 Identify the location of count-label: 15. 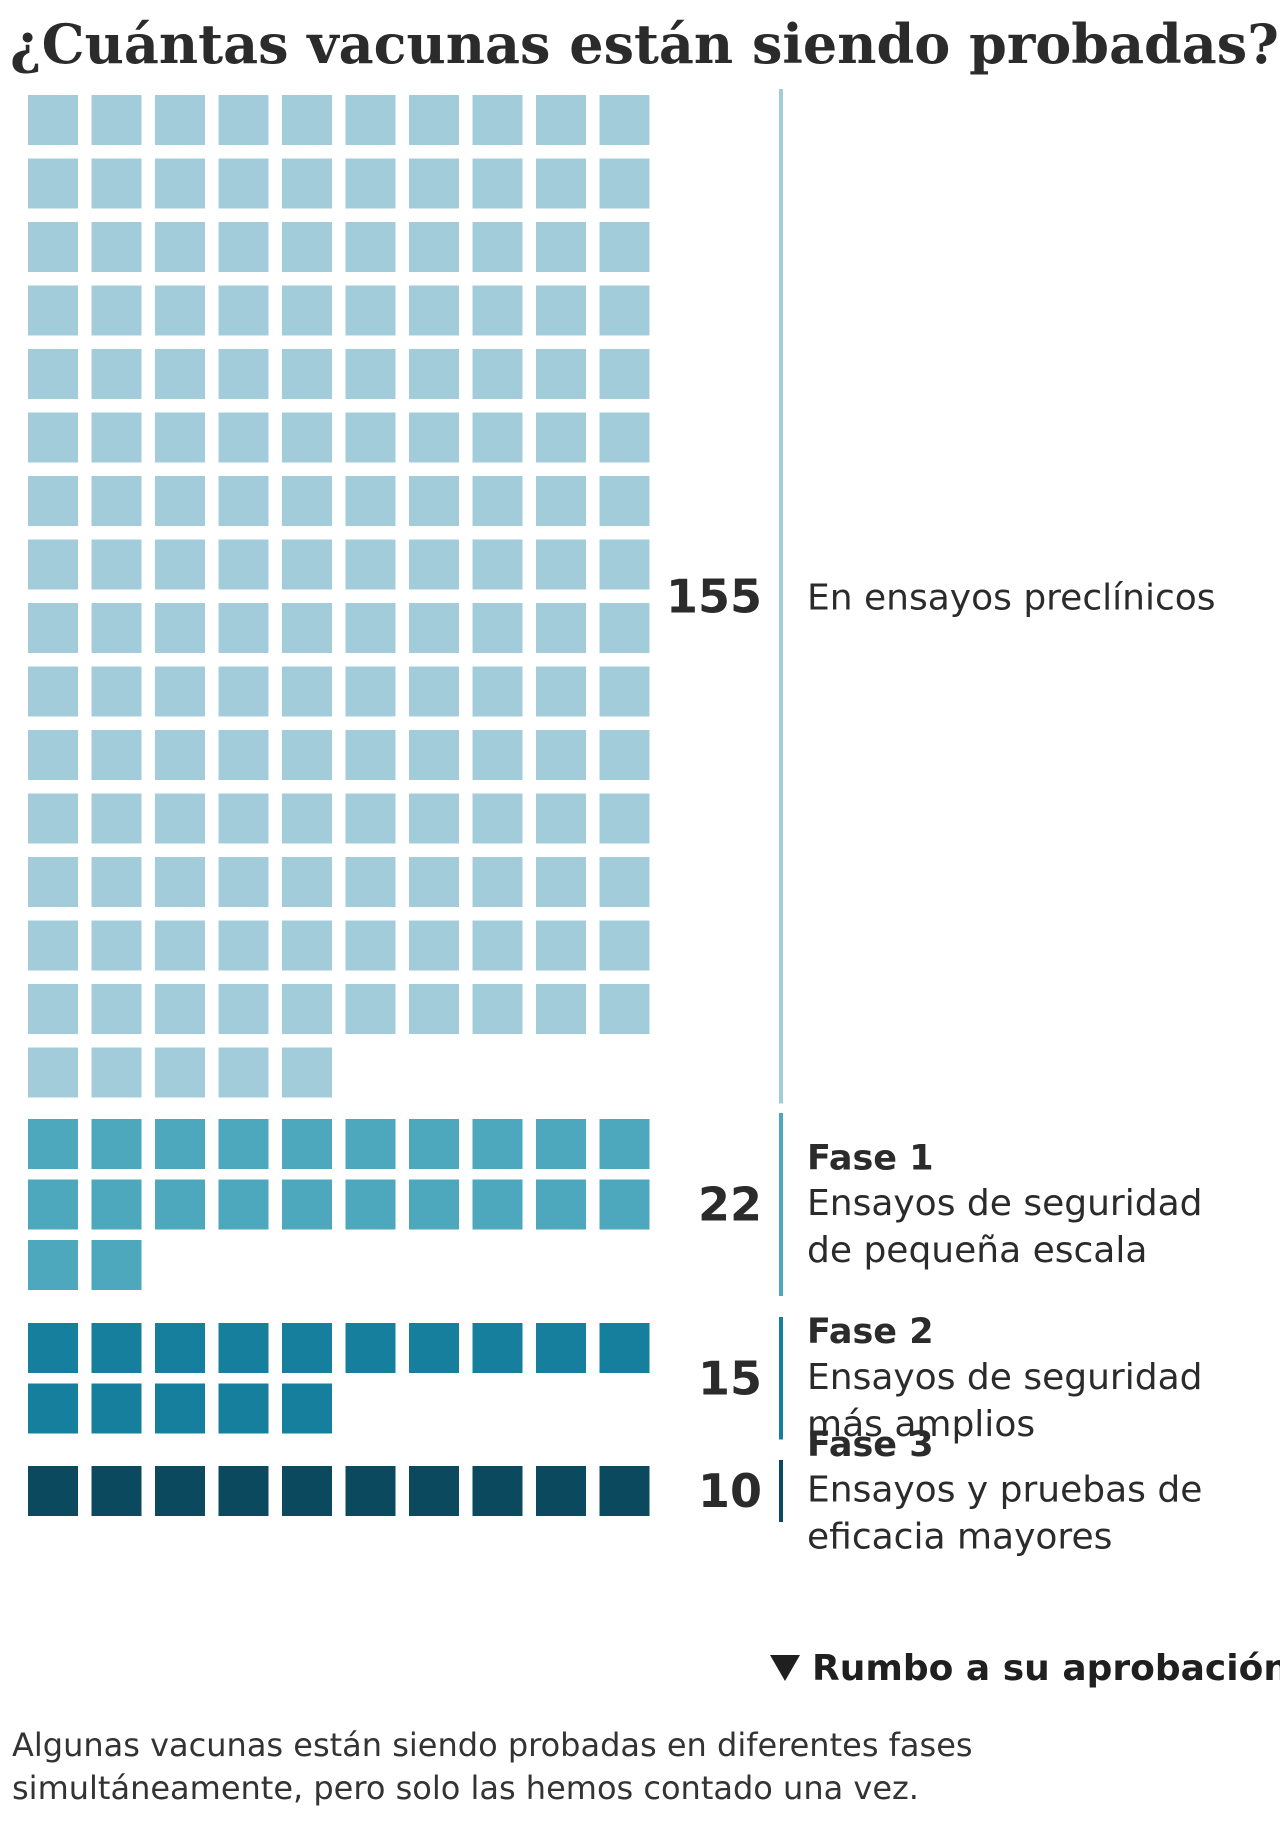
(730, 1378).